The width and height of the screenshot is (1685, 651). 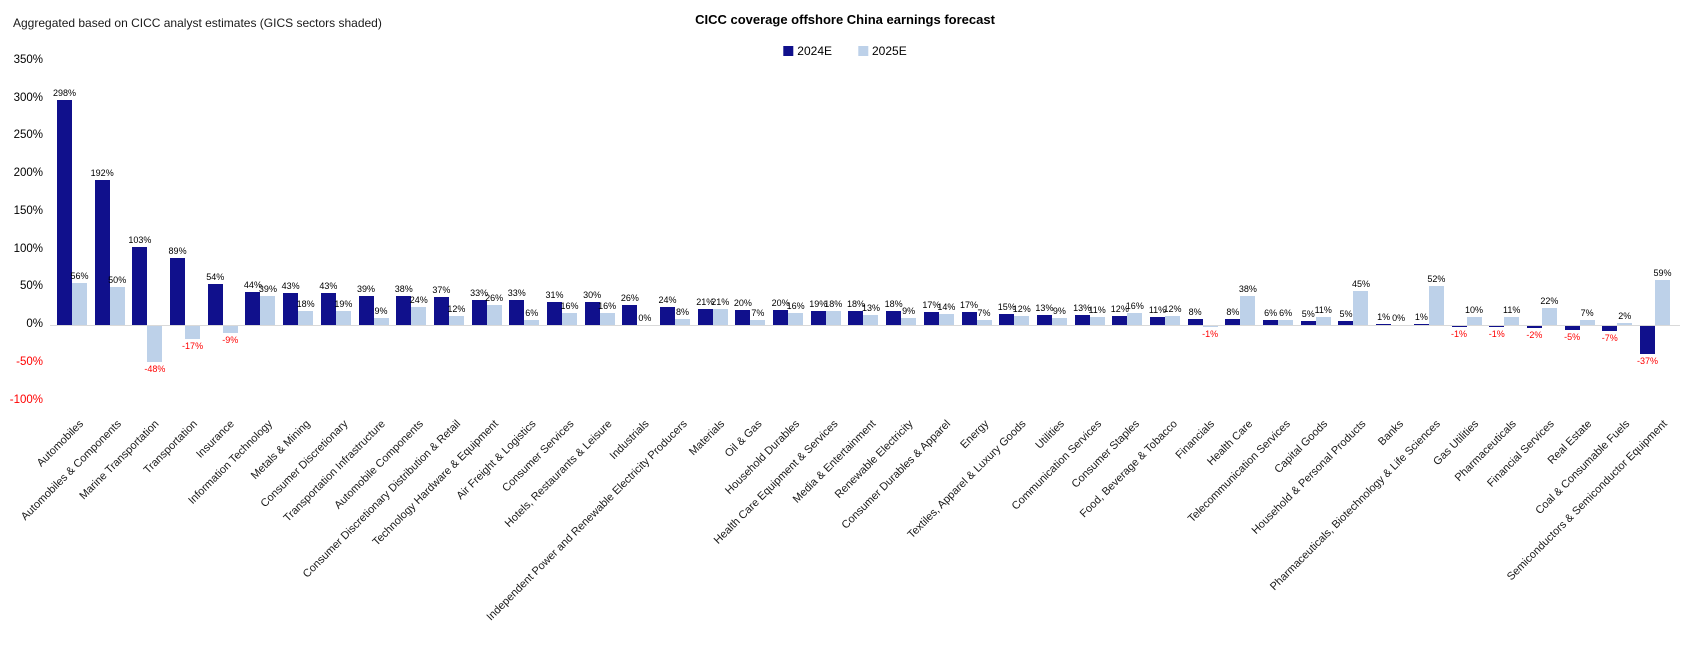 What do you see at coordinates (554, 294) in the screenshot?
I see `value-label-2024e: 31%` at bounding box center [554, 294].